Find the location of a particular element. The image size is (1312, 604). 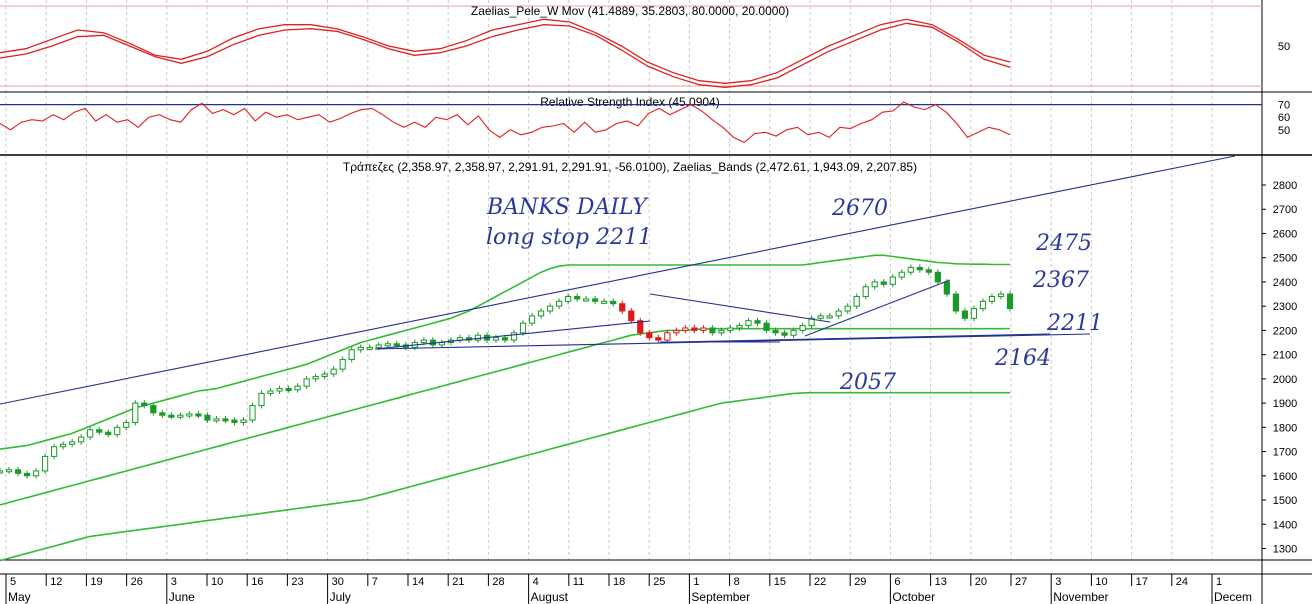

y-tick-label: 2400 is located at coordinates (1285, 283).